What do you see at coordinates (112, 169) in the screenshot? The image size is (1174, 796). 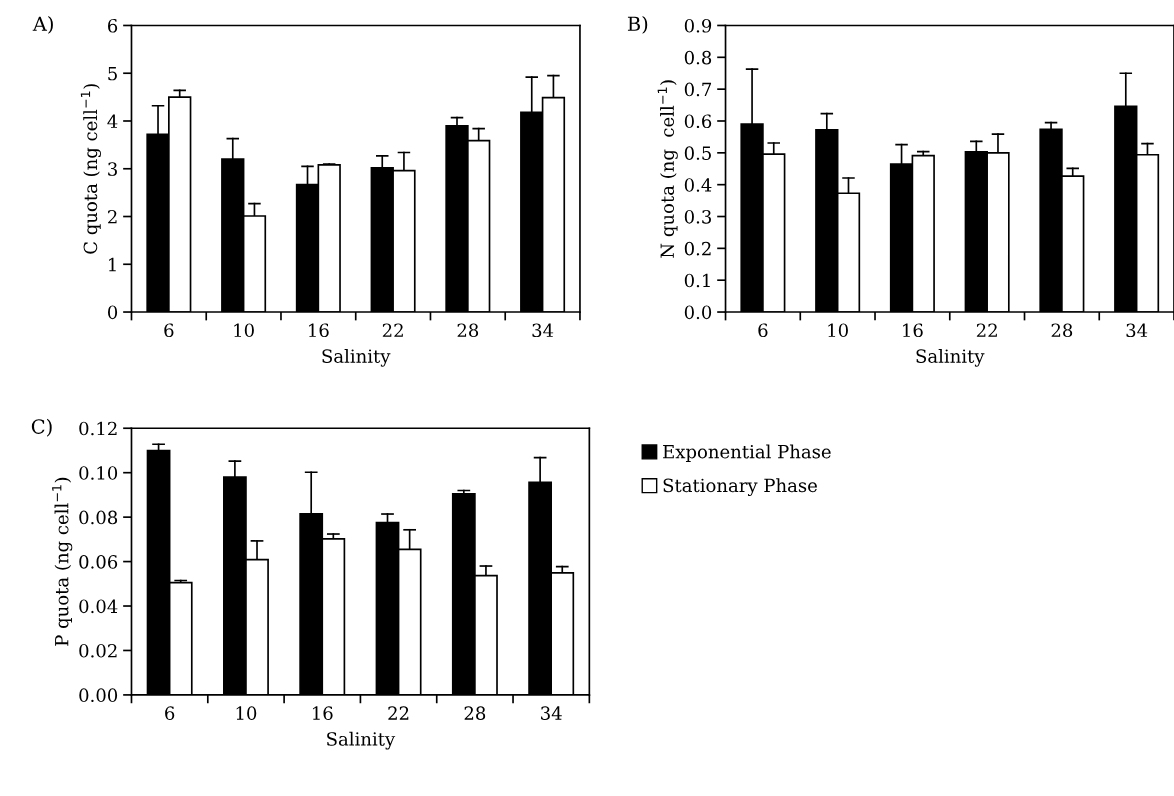 I see `y-tick-label: 3` at bounding box center [112, 169].